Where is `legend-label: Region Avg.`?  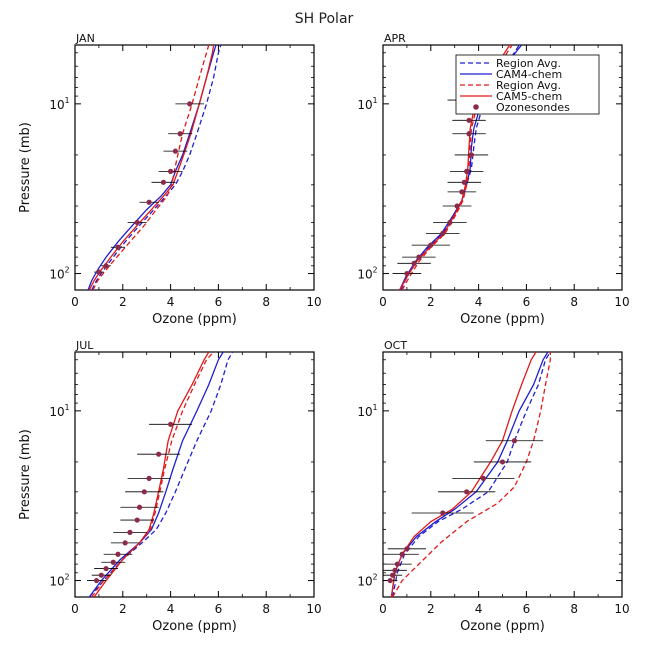
legend-label: Region Avg. is located at coordinates (528, 63).